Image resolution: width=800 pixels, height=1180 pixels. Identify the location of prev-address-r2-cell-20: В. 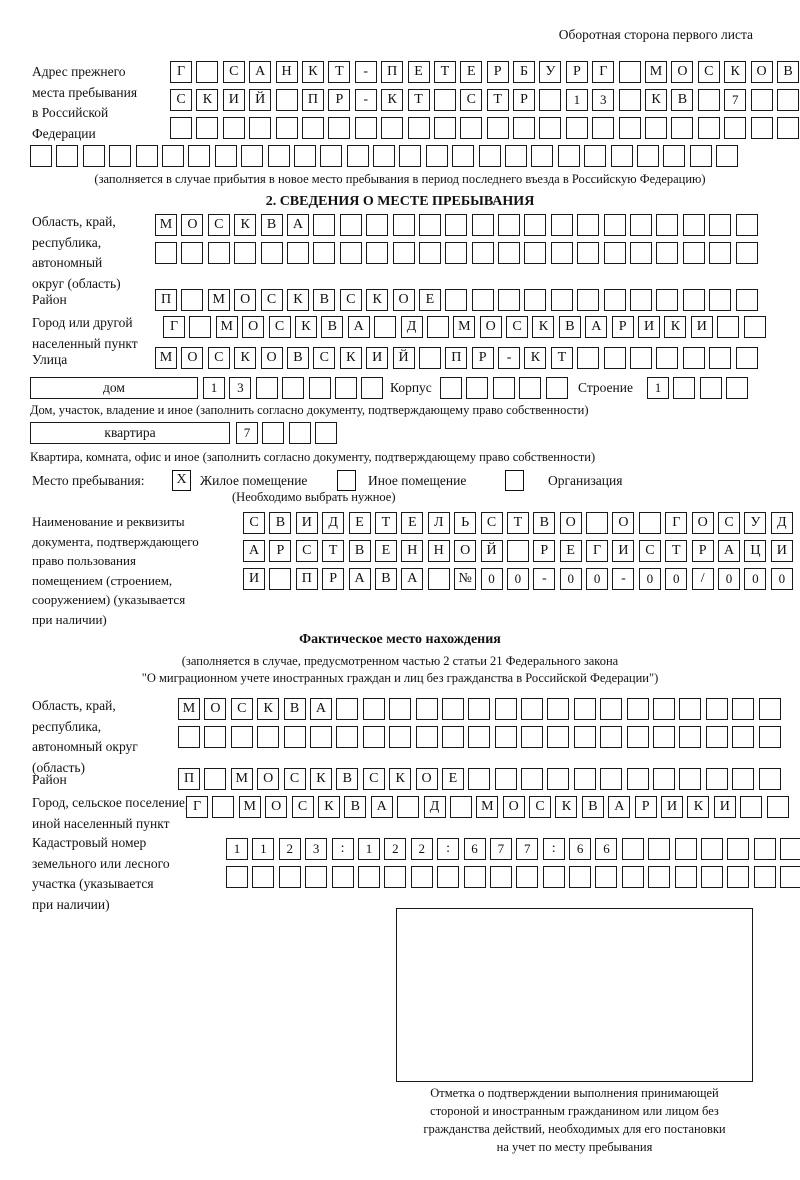
(682, 100).